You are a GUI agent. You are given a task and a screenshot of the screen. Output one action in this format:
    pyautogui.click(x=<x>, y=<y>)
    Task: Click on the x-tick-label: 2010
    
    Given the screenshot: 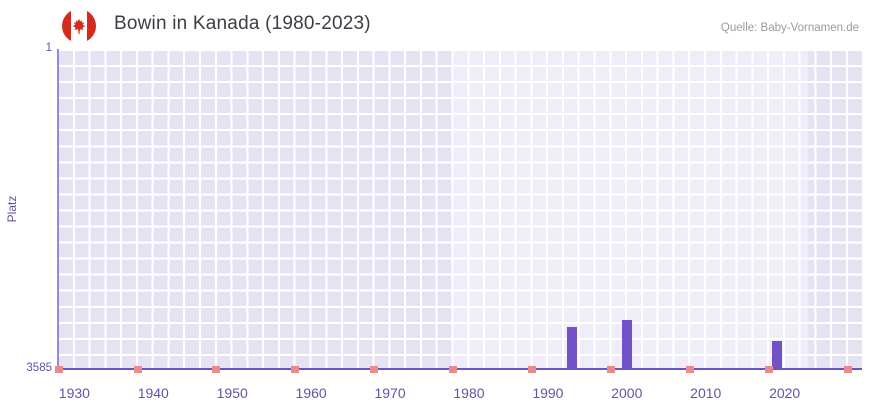 What is the action you would take?
    pyautogui.click(x=706, y=393)
    